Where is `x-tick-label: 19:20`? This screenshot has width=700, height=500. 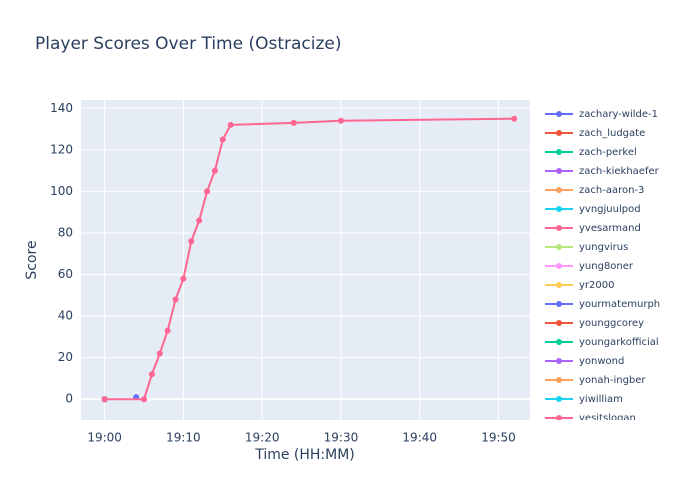 x-tick-label: 19:20 is located at coordinates (262, 438).